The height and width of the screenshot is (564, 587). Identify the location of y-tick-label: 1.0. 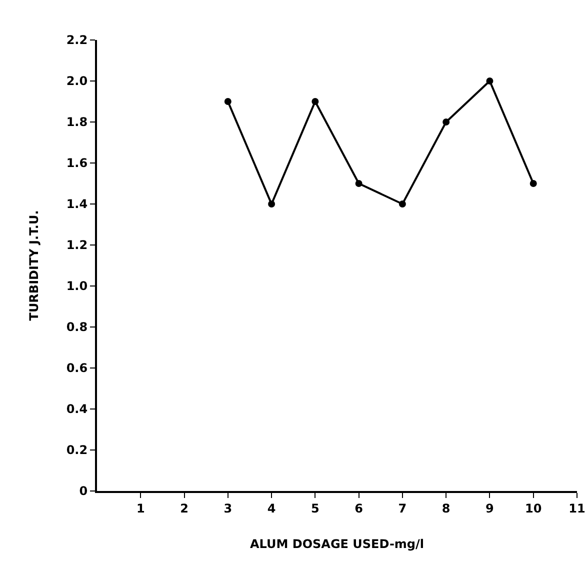
(77, 286).